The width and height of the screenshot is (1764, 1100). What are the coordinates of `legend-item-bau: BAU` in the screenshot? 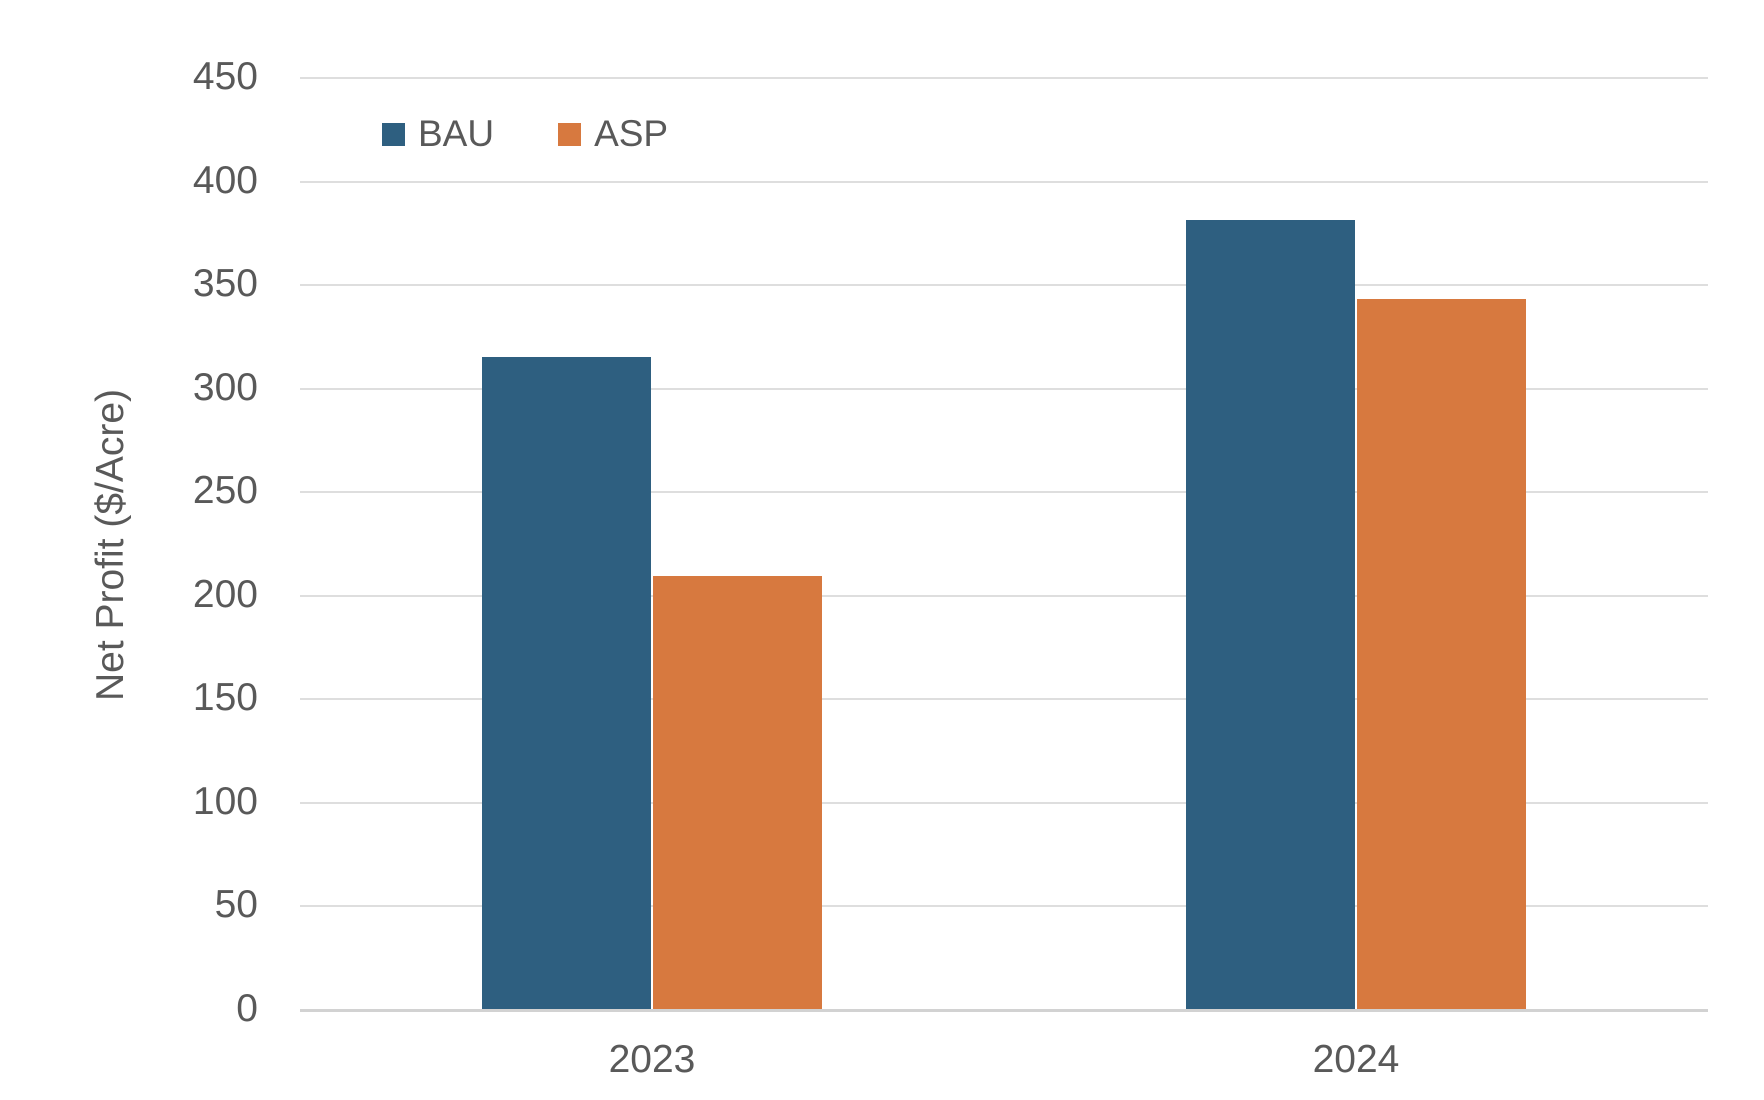 It's located at (438, 134).